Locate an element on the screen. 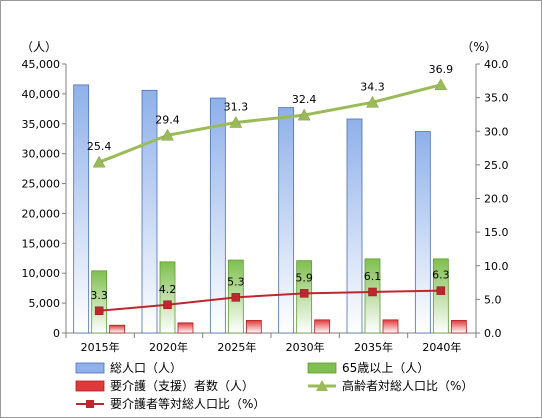 This screenshot has height=418, width=542. data-label: 31.3 is located at coordinates (236, 107).